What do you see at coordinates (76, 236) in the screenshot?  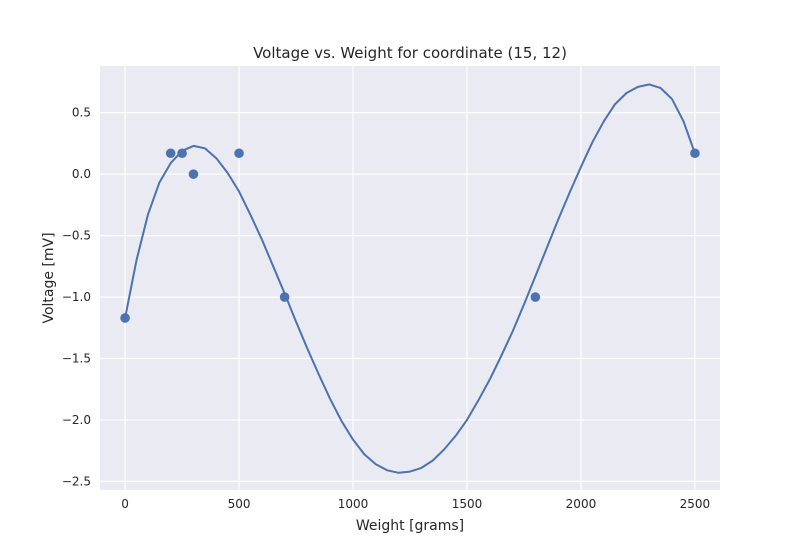 I see `y-tick-label: −0.5` at bounding box center [76, 236].